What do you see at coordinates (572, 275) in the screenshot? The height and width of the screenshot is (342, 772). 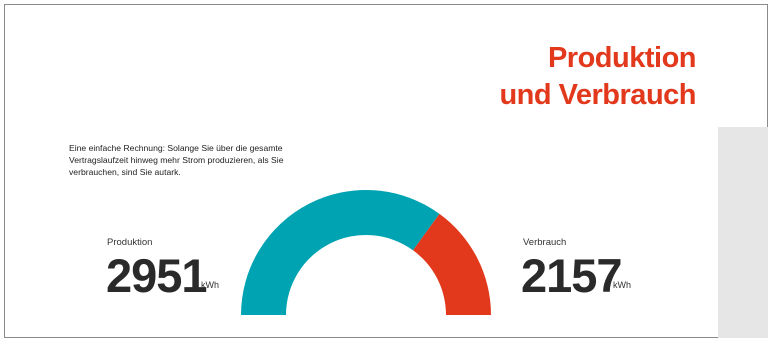 I see `consumption-value: 2157` at bounding box center [572, 275].